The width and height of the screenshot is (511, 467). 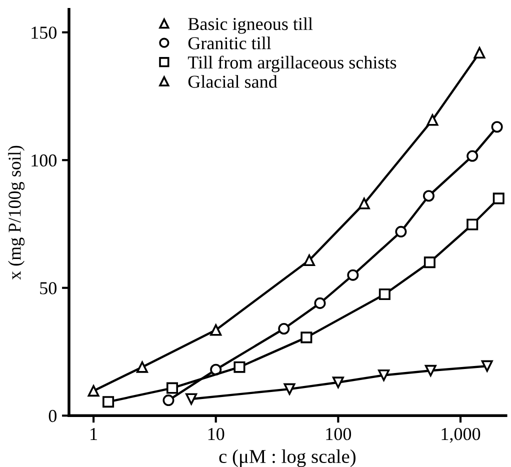 I want to click on legend-label: Glacial sand, so click(x=233, y=81).